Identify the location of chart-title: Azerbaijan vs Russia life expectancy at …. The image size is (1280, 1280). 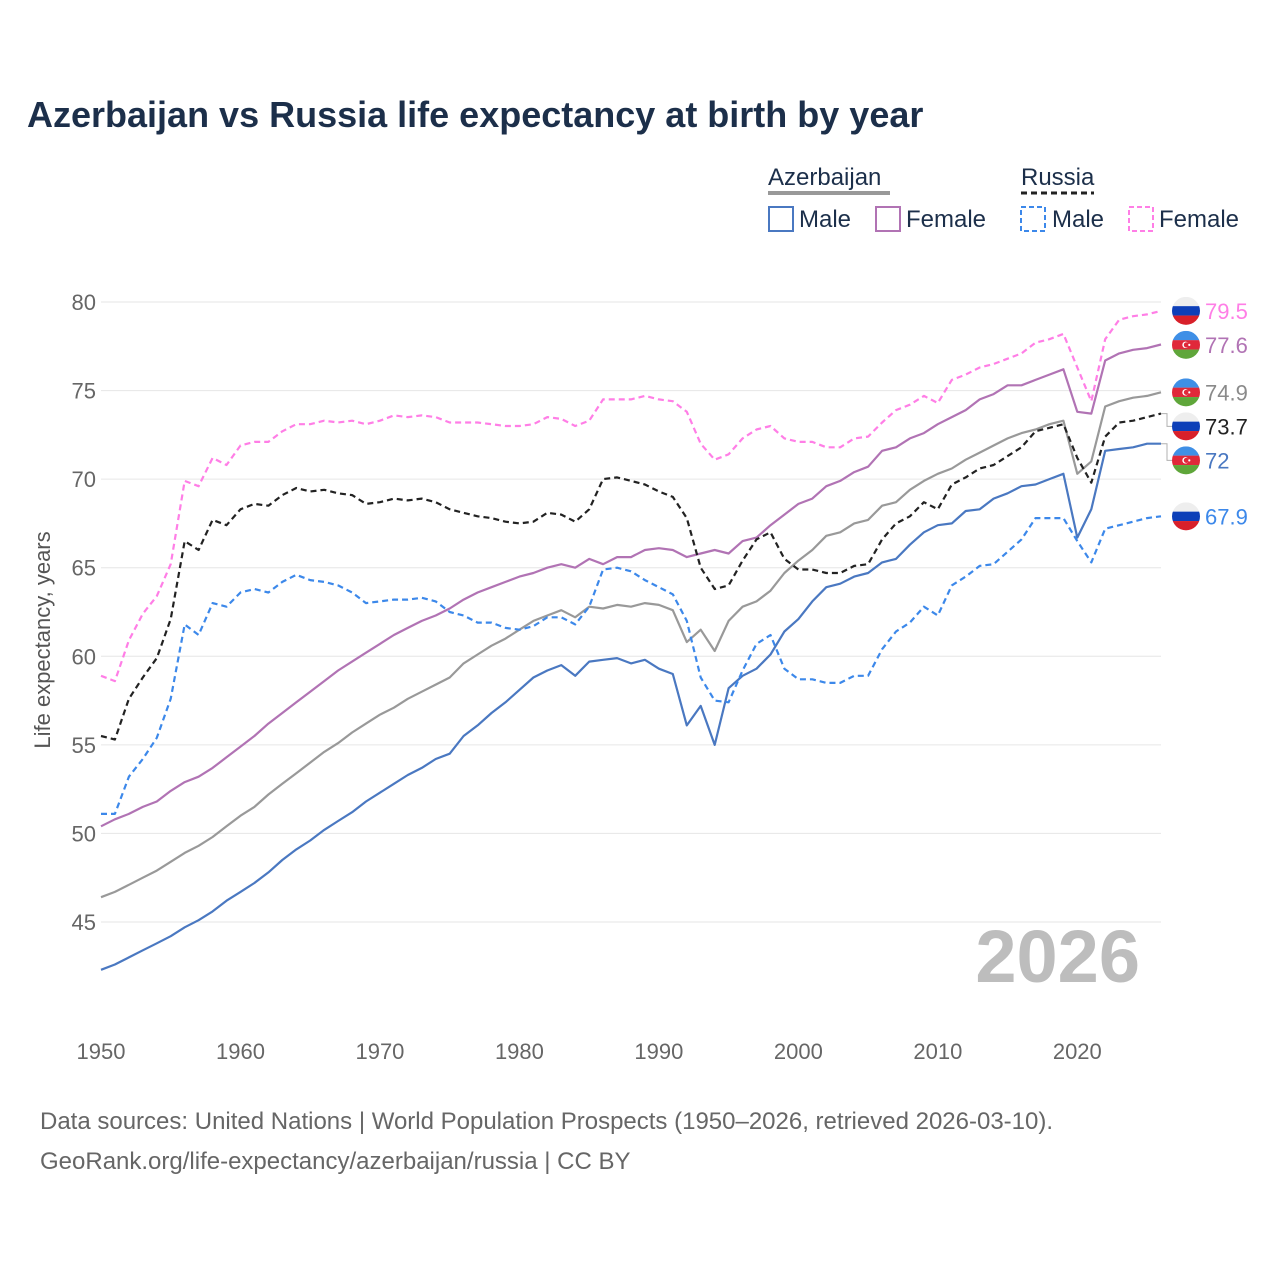
(475, 114).